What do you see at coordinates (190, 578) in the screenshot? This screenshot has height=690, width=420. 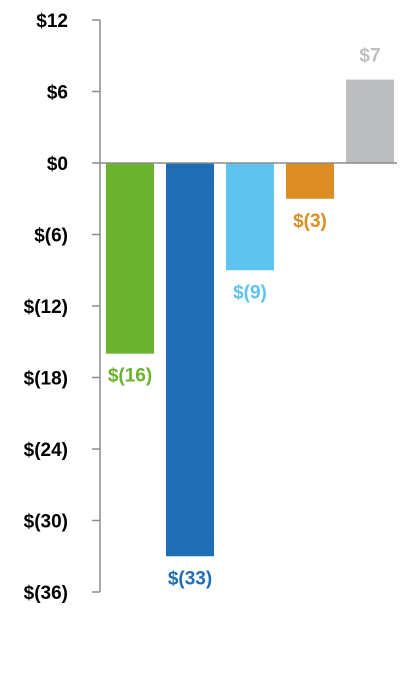 I see `bar-value-label-2: $(33)` at bounding box center [190, 578].